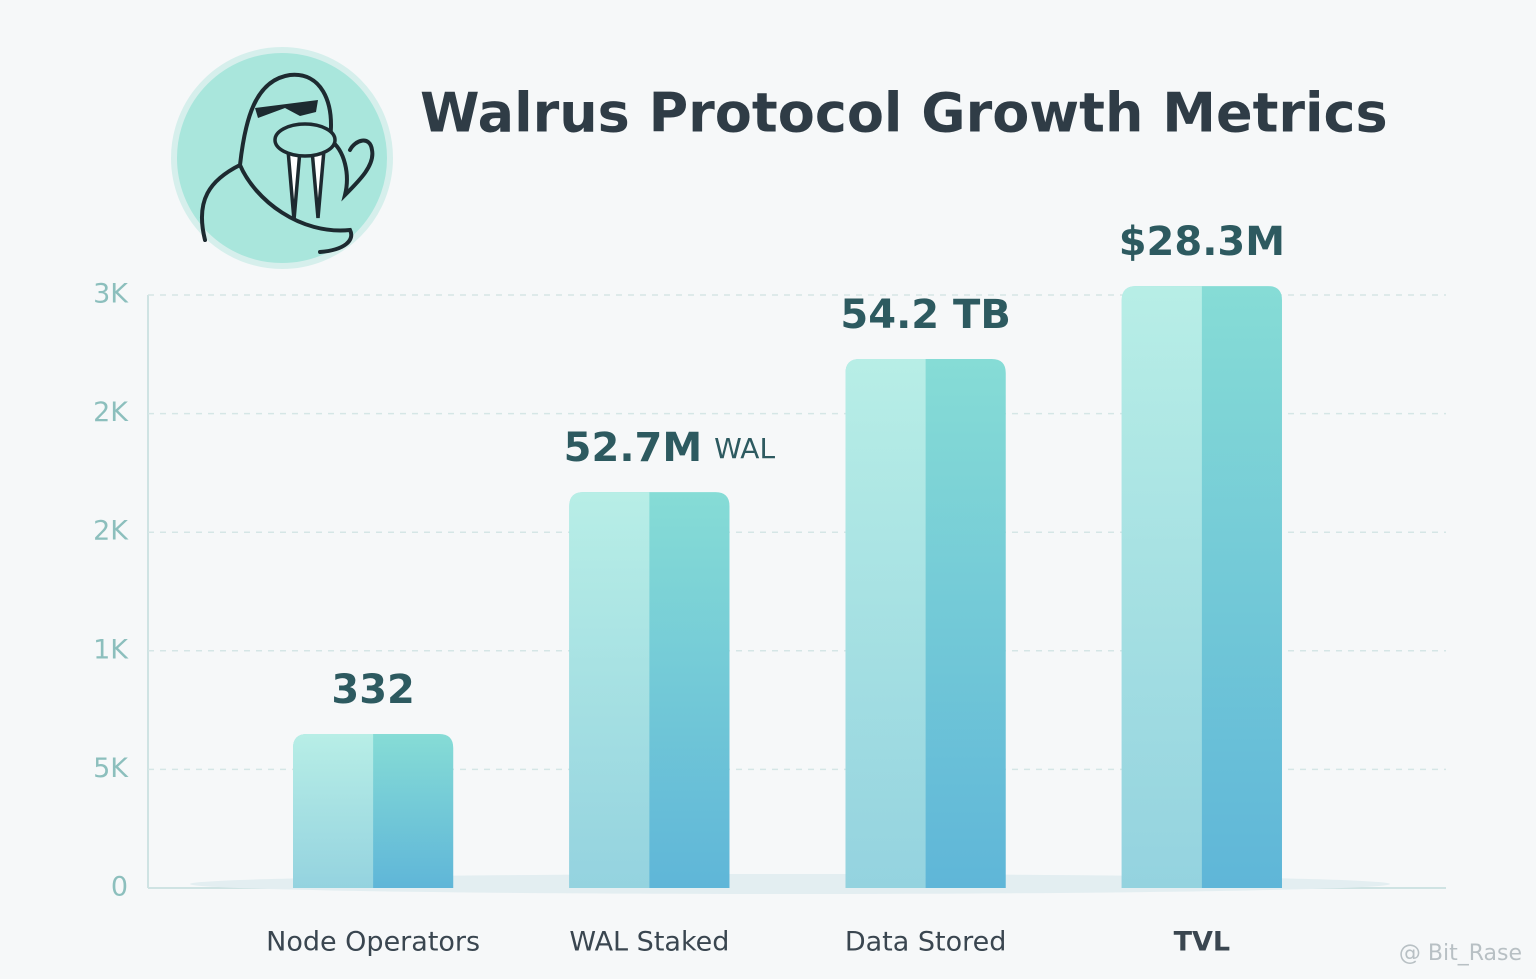 Image resolution: width=1536 pixels, height=979 pixels. I want to click on data-label-value: 332, so click(373, 690).